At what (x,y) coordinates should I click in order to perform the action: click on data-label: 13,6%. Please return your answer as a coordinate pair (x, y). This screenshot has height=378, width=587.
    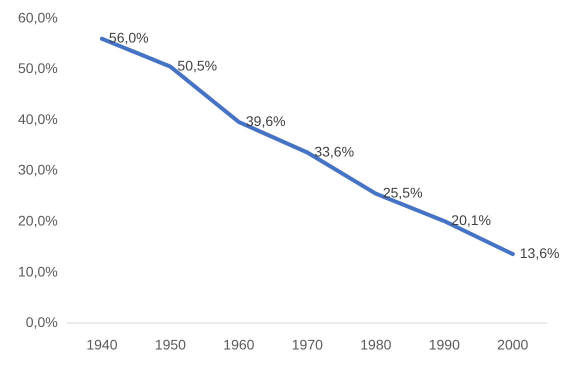
    Looking at the image, I should click on (540, 252).